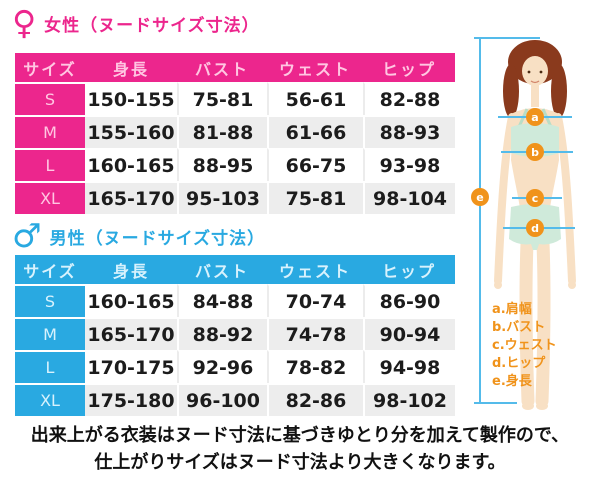 Image resolution: width=600 pixels, height=482 pixels. Describe the element at coordinates (409, 333) in the screenshot. I see `hip-cell: 90-94` at that location.